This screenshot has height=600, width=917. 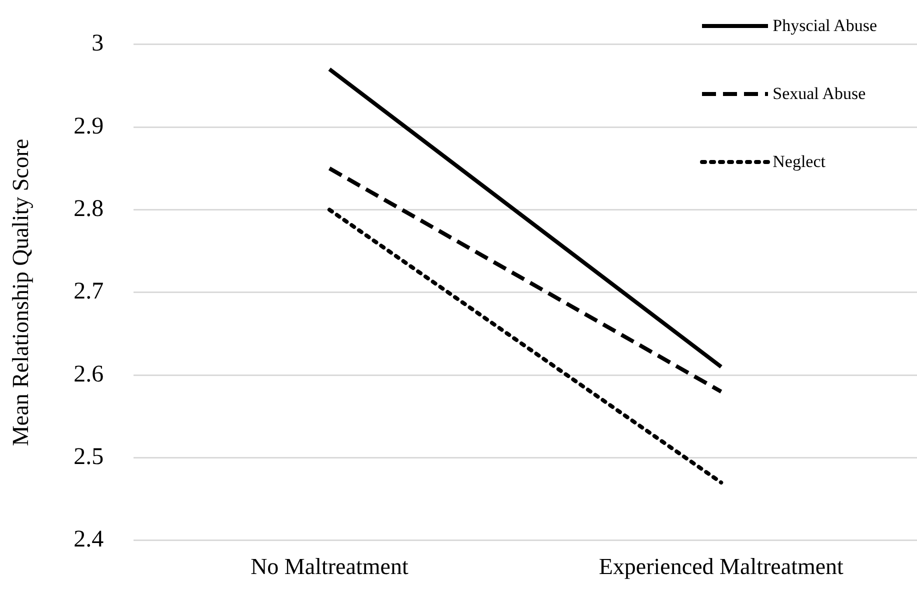 I want to click on x-tick-label: Experienced Maltreatment, so click(x=721, y=567).